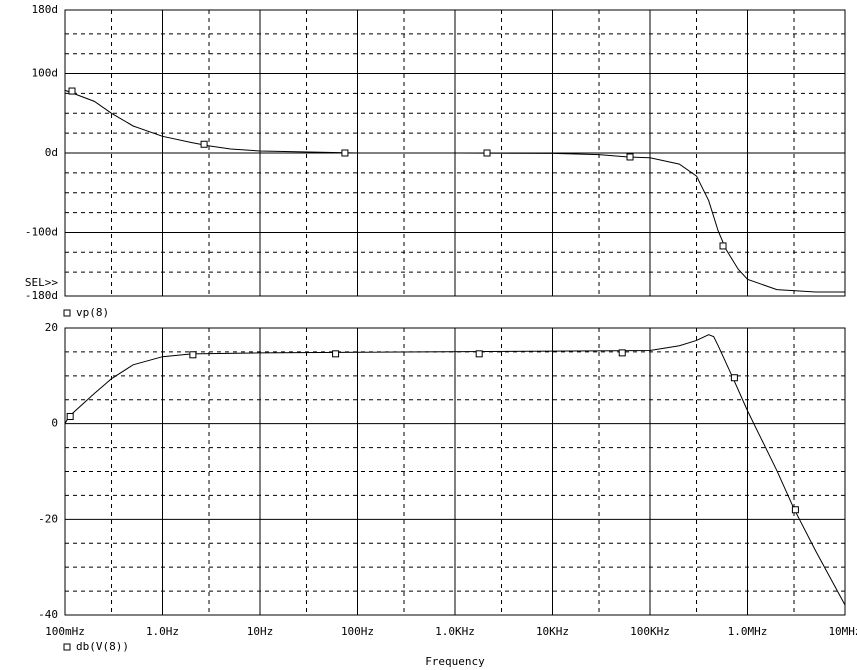  Describe the element at coordinates (842, 631) in the screenshot. I see `x-tick-label: 10MHz` at that location.